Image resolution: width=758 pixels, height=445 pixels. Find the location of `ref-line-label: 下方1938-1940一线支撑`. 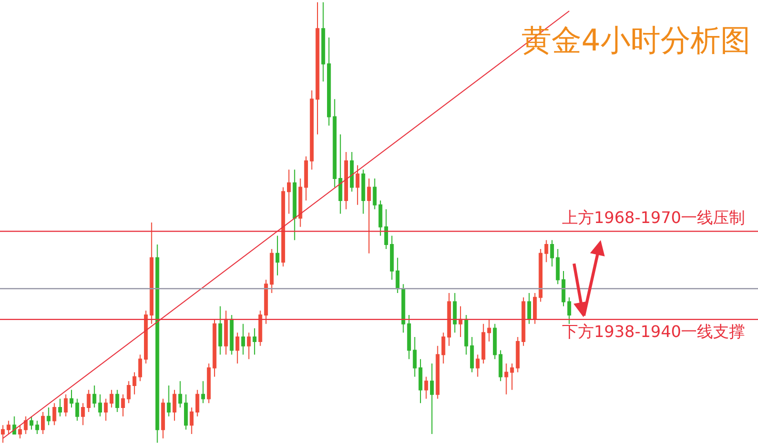

ref-line-label: 下方1938-1940一线支撑 is located at coordinates (654, 331).